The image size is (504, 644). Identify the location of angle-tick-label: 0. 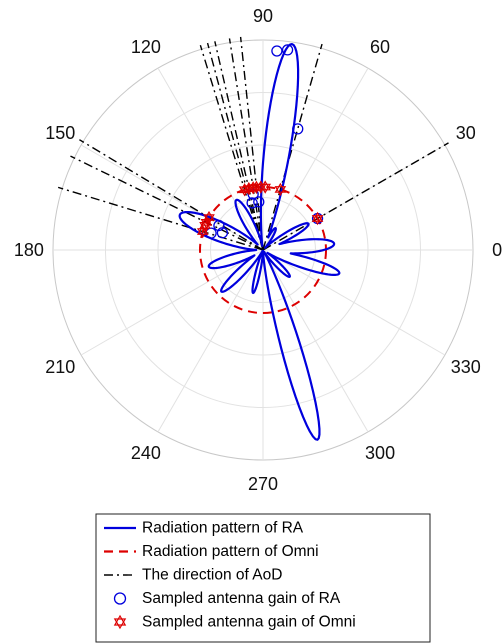
(497, 250).